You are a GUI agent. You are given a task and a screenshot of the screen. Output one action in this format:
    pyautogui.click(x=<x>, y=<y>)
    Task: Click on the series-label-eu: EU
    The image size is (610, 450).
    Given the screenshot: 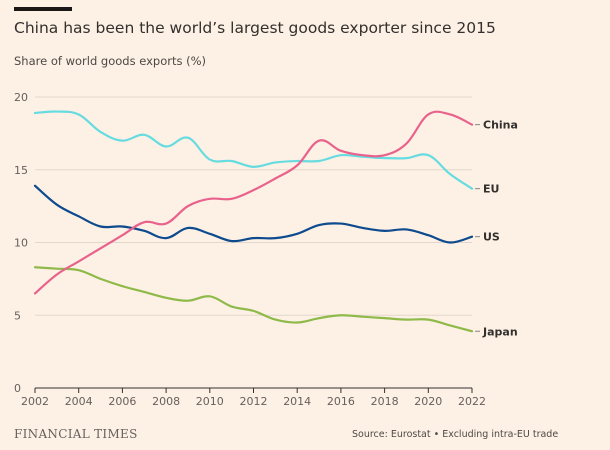 What is the action you would take?
    pyautogui.click(x=491, y=189)
    